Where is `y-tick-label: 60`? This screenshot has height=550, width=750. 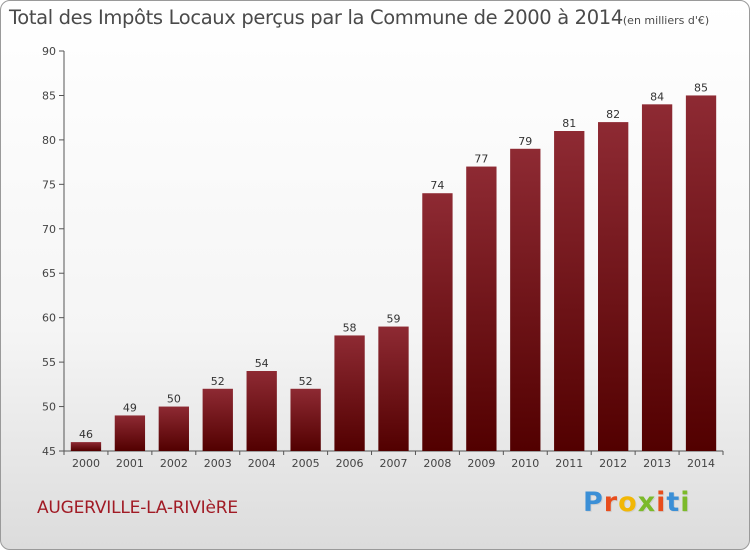 y-tick-label: 60 is located at coordinates (49, 318).